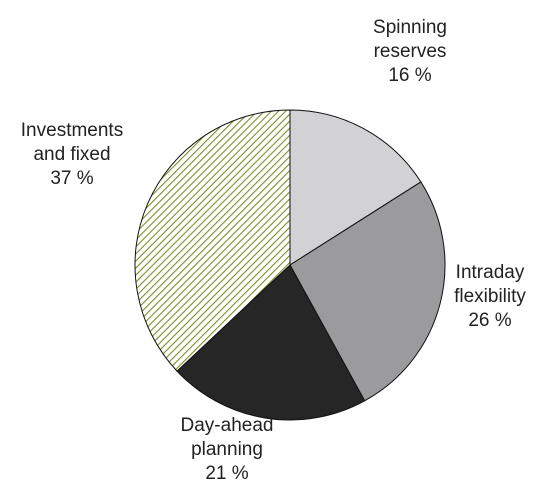 The image size is (544, 498). I want to click on slice-label: Day-ahead planning 21 %, so click(227, 450).